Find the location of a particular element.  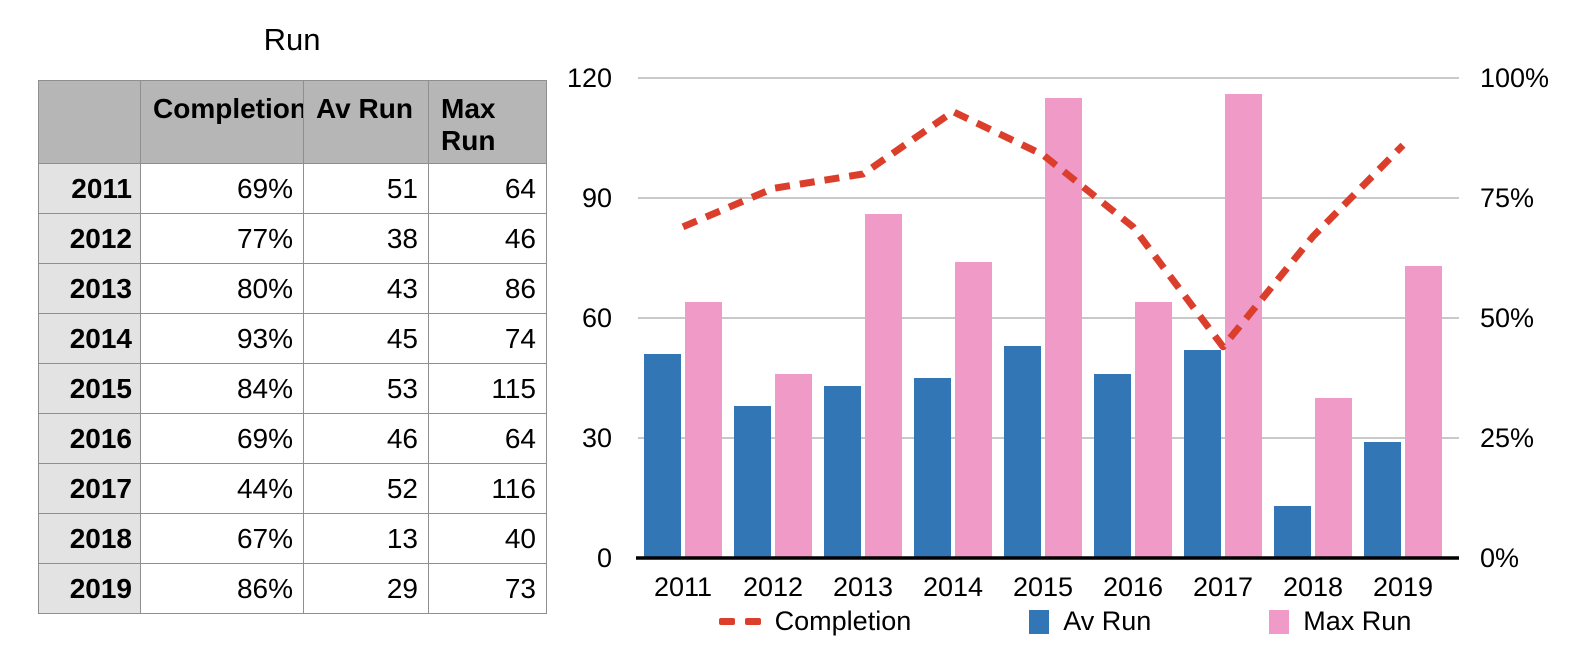

bar-av-run-2014 is located at coordinates (932, 468).